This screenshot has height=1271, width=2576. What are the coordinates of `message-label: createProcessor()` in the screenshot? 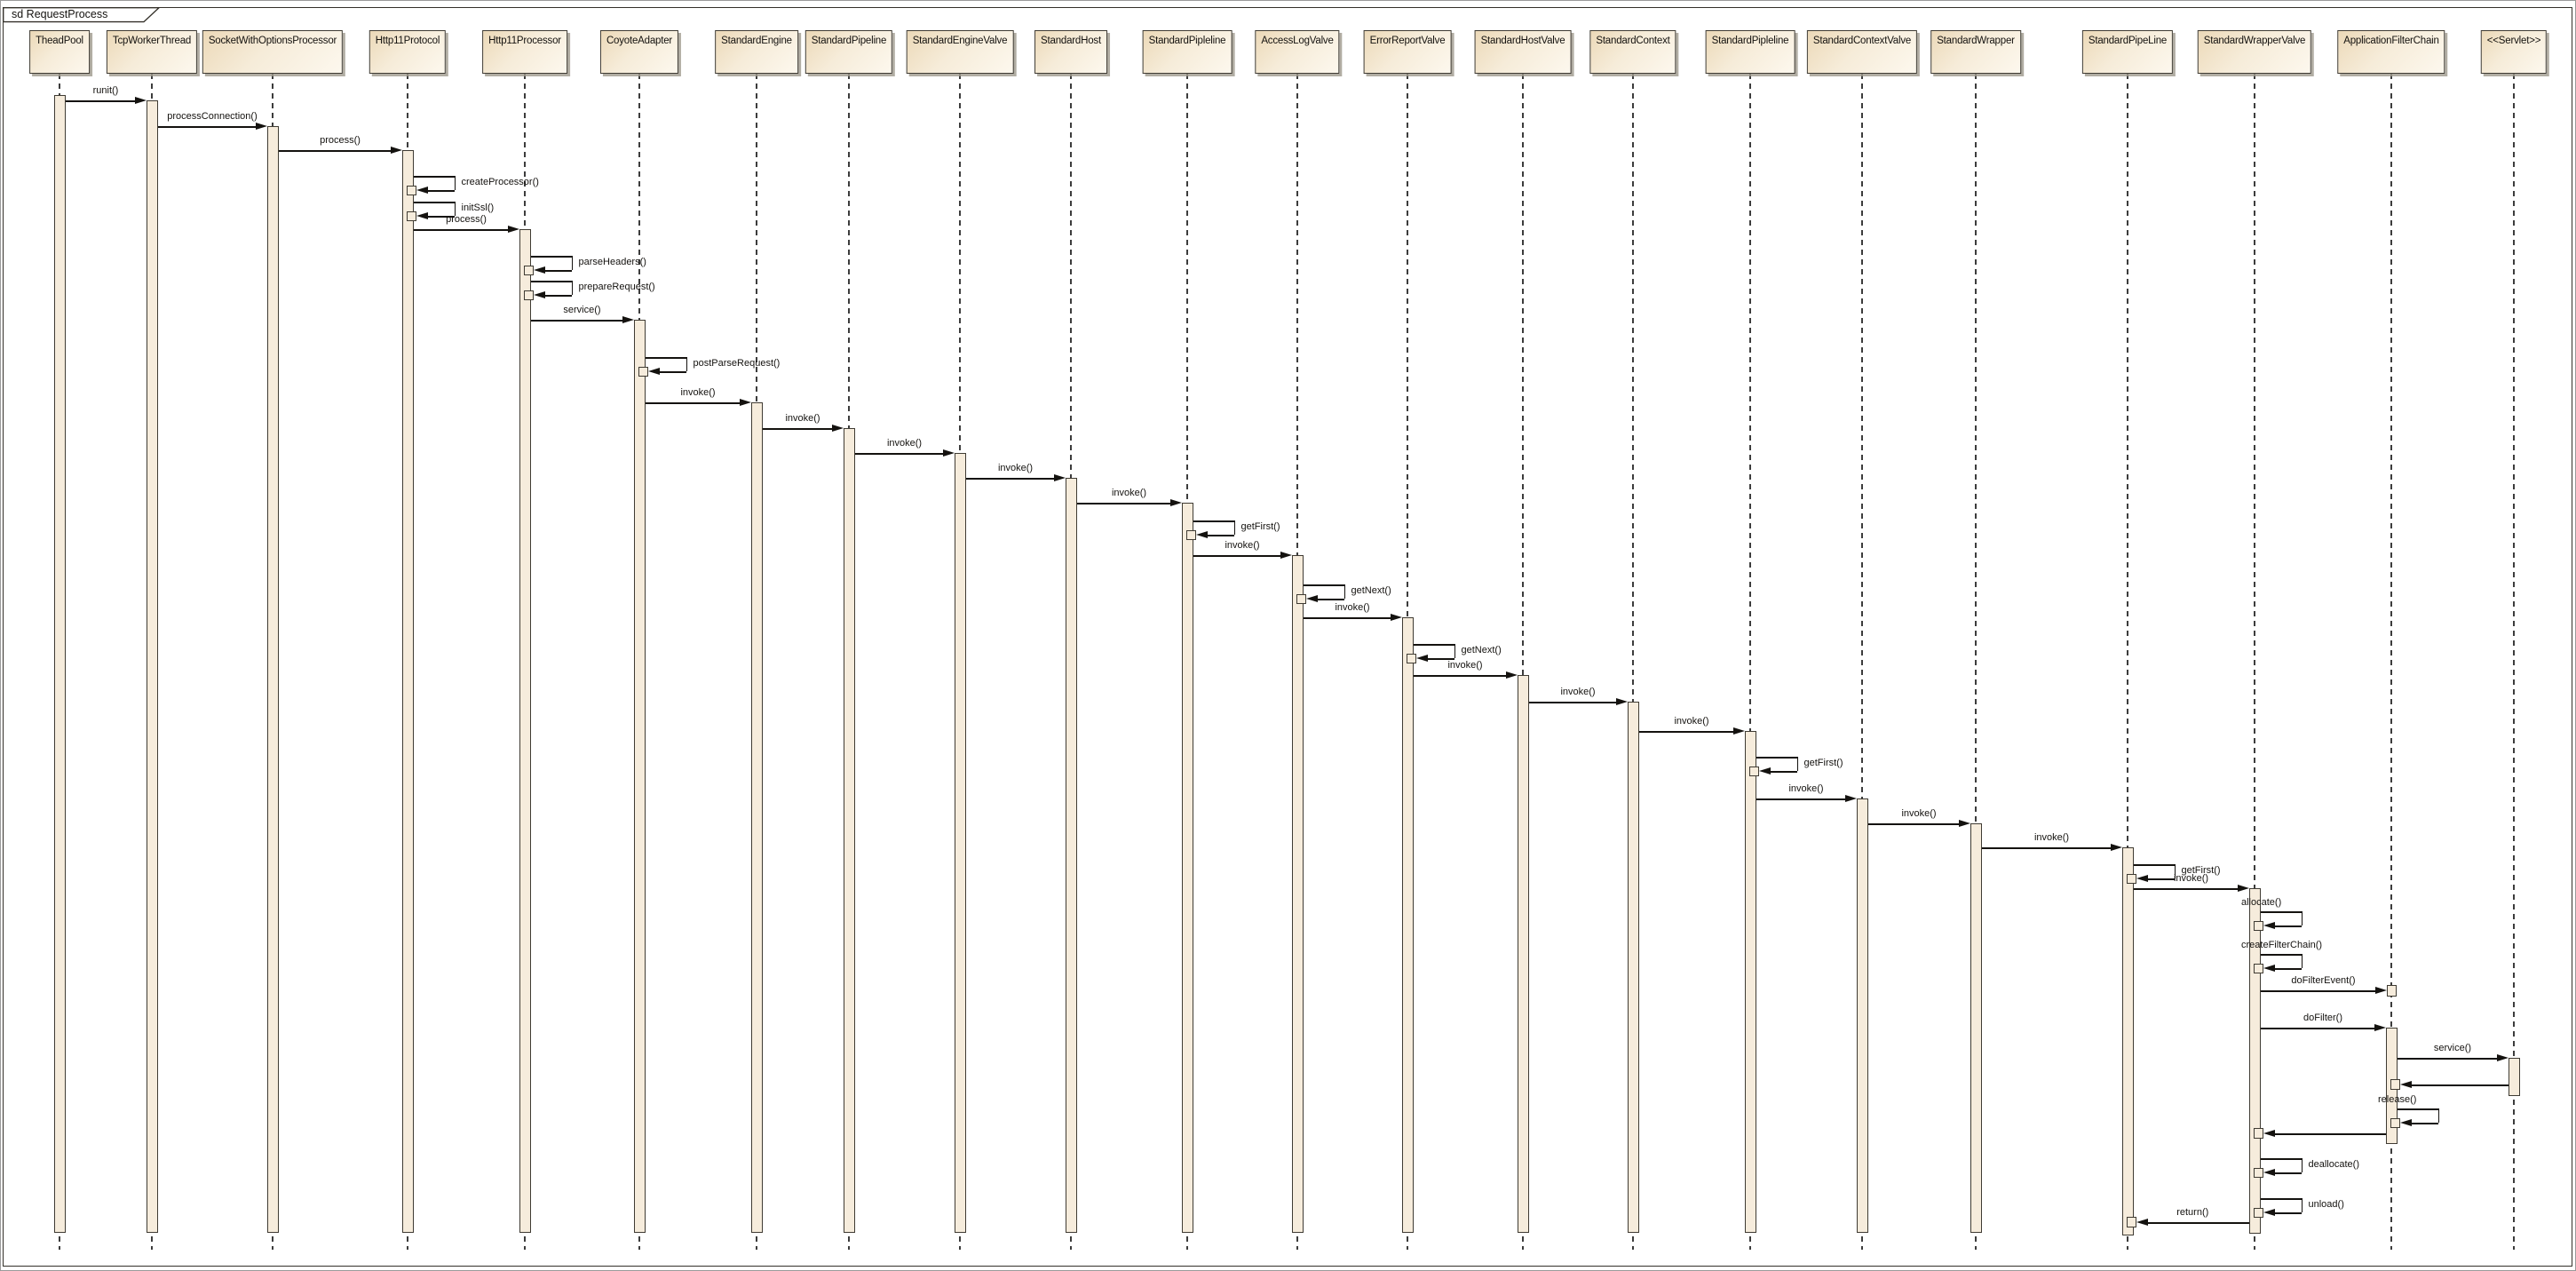 It's located at (500, 182).